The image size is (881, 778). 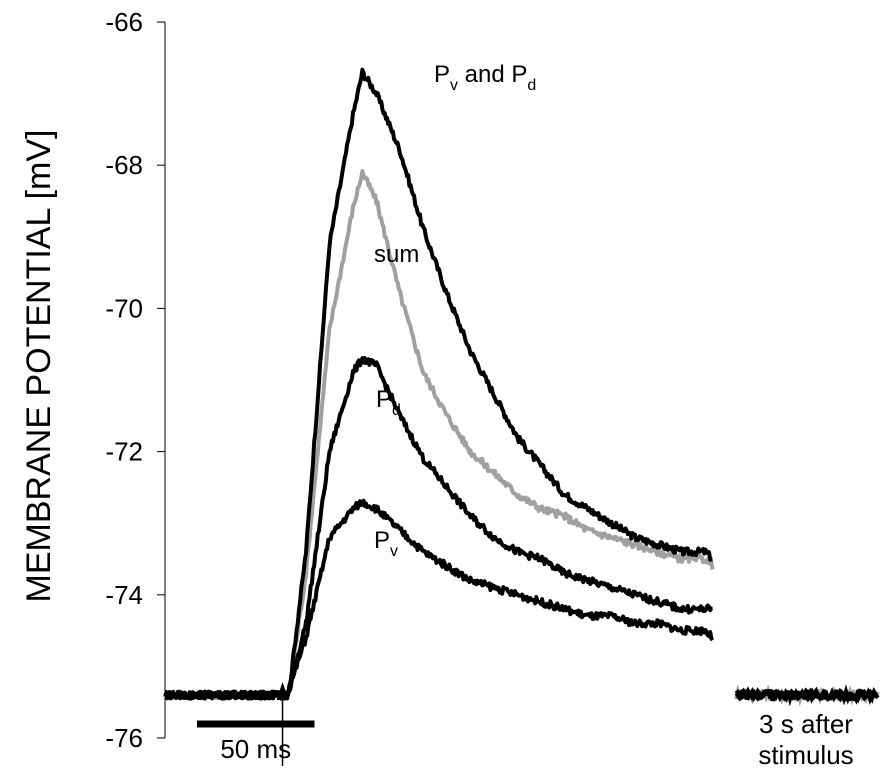 I want to click on trace-label-pd: Pd, so click(x=388, y=402).